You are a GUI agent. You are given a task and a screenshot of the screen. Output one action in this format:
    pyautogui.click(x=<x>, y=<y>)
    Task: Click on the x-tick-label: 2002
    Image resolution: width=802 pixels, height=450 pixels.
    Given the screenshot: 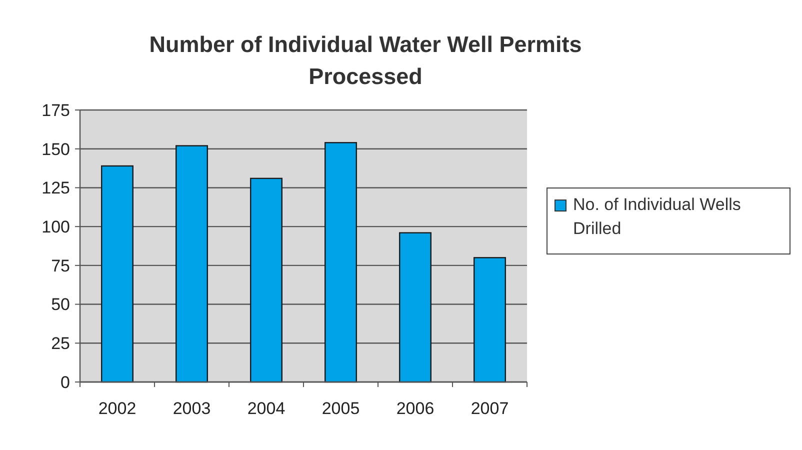 What is the action you would take?
    pyautogui.click(x=117, y=408)
    